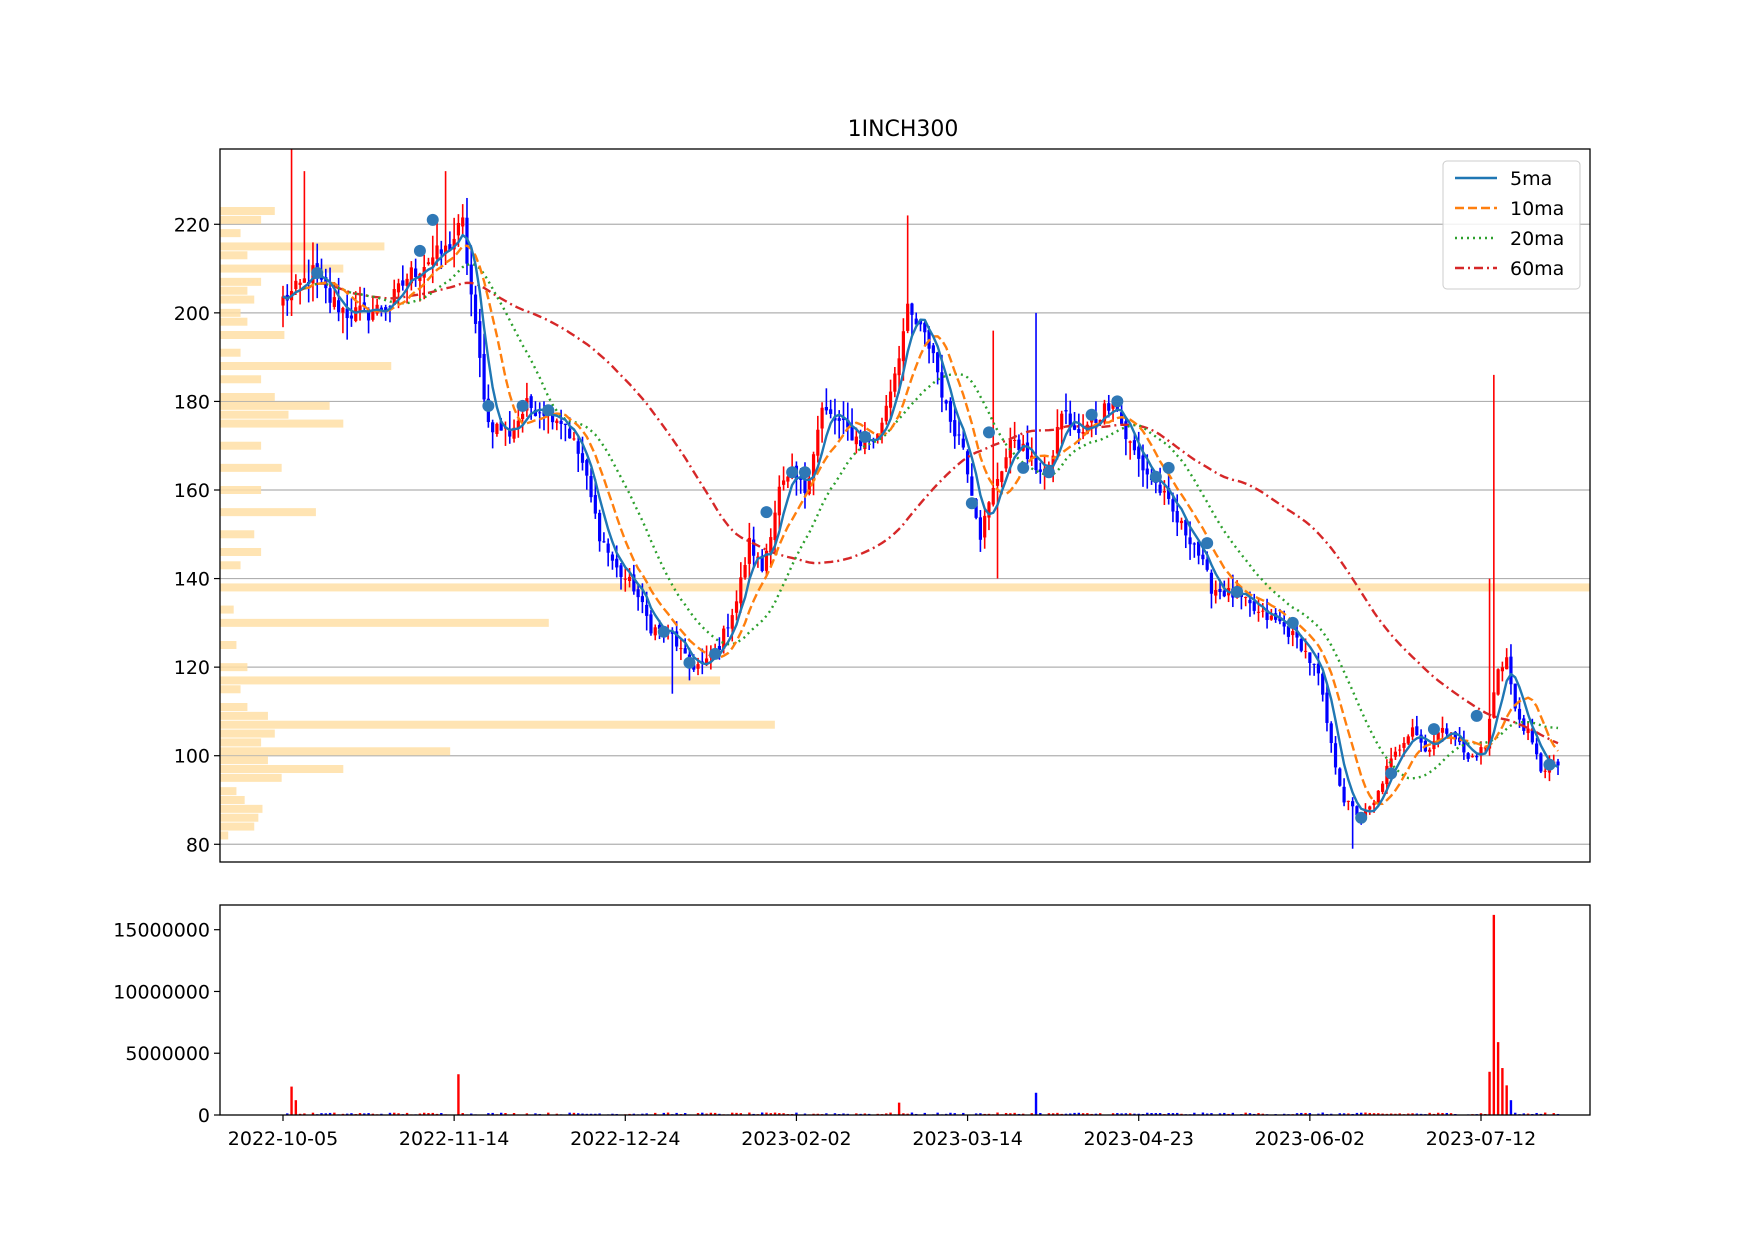 The image size is (1755, 1245). I want to click on date-tick-label: 2023-06-02, so click(1310, 1139).